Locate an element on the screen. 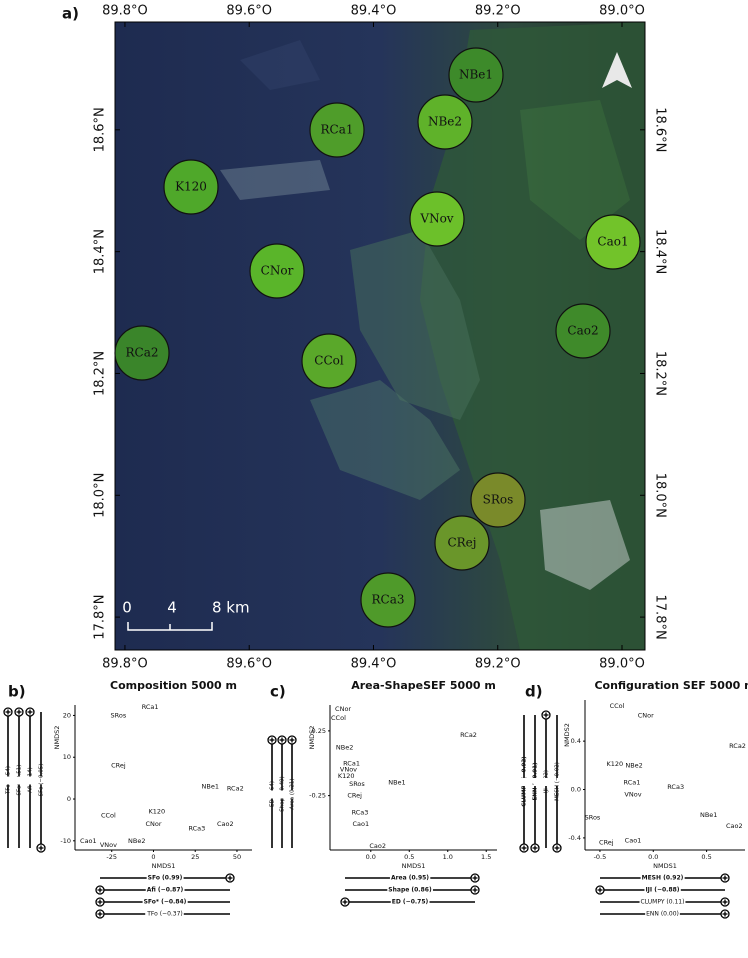 The image size is (748, 958). x-tick-label: 0 is located at coordinates (153, 857).